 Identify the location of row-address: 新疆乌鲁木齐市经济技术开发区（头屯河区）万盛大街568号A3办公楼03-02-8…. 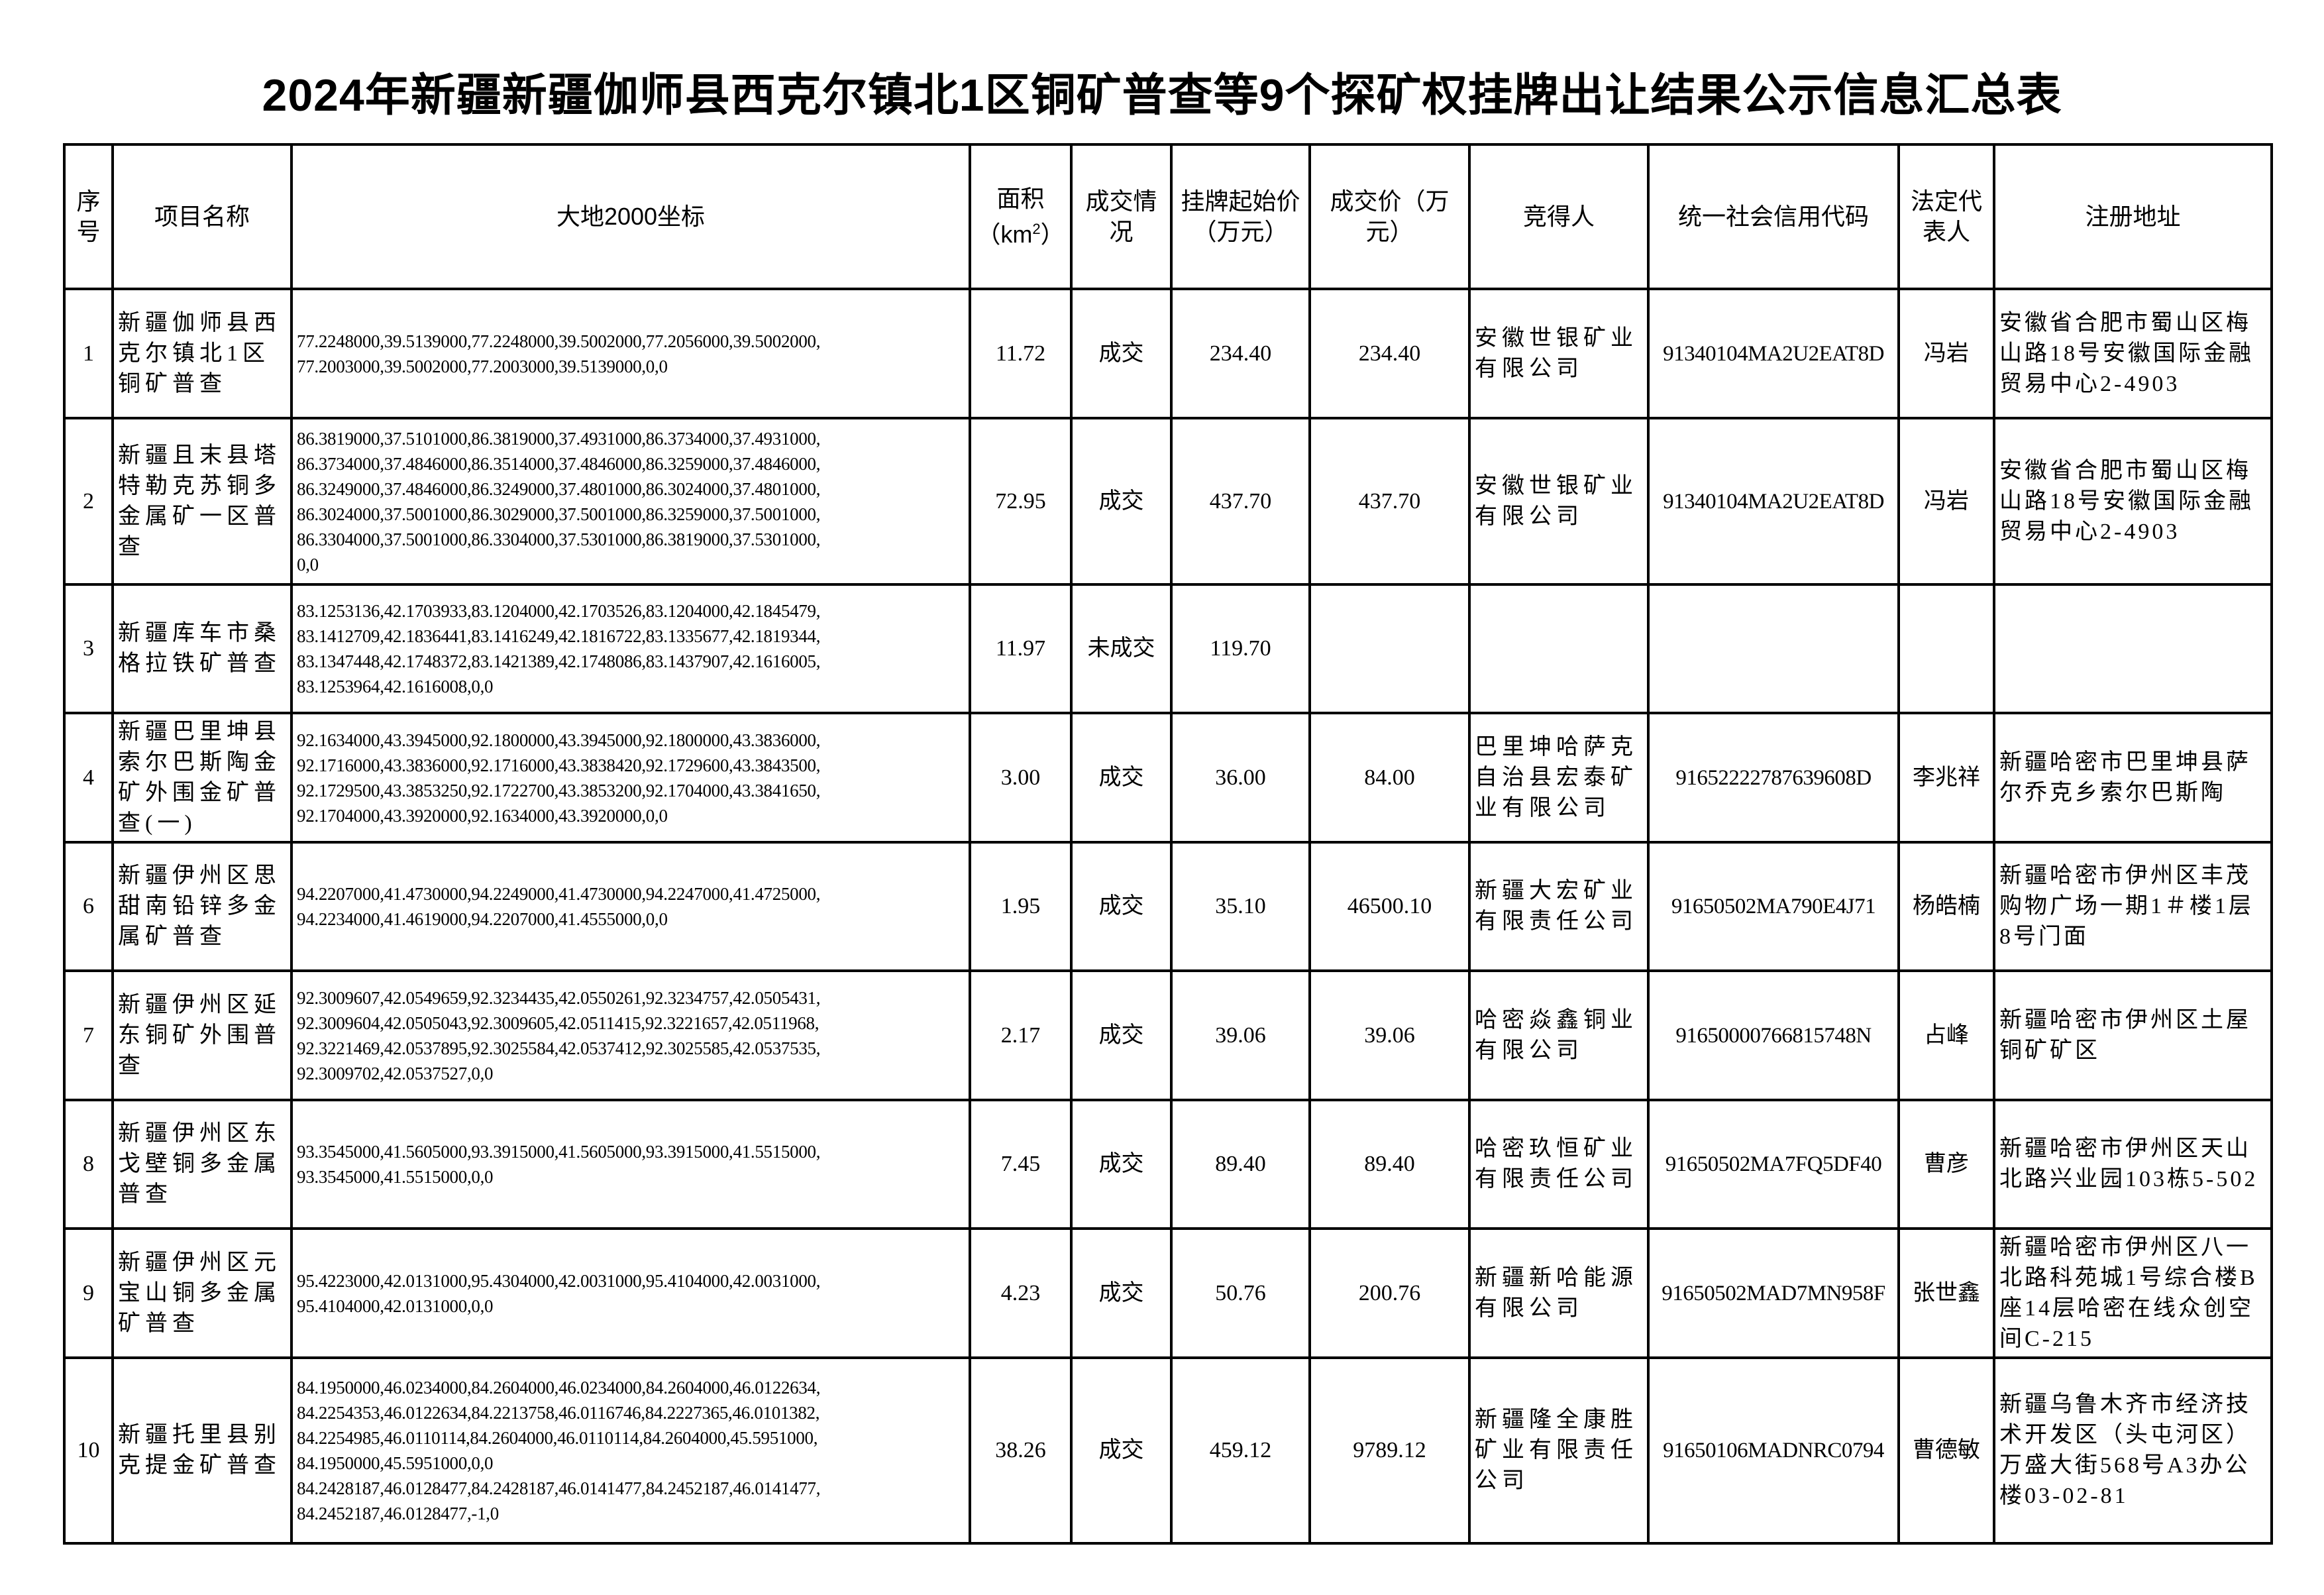
(2133, 1450).